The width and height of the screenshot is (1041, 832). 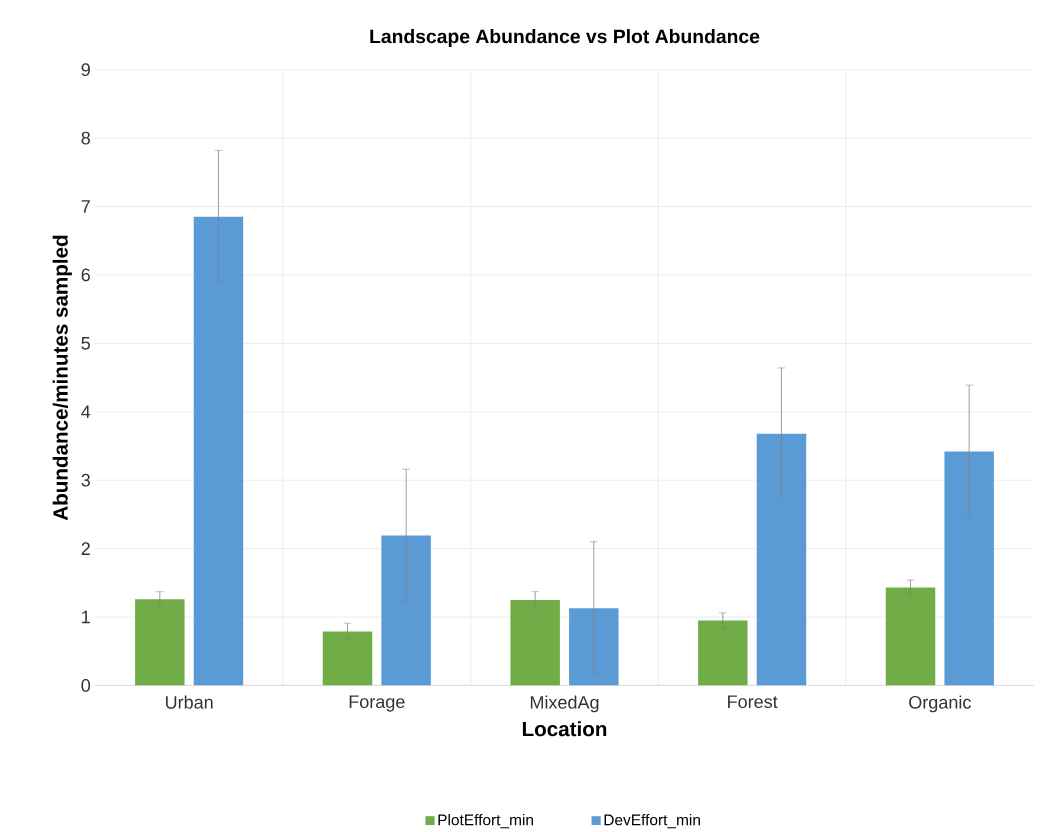 What do you see at coordinates (564, 704) in the screenshot?
I see `x-tick-label: MixedAg` at bounding box center [564, 704].